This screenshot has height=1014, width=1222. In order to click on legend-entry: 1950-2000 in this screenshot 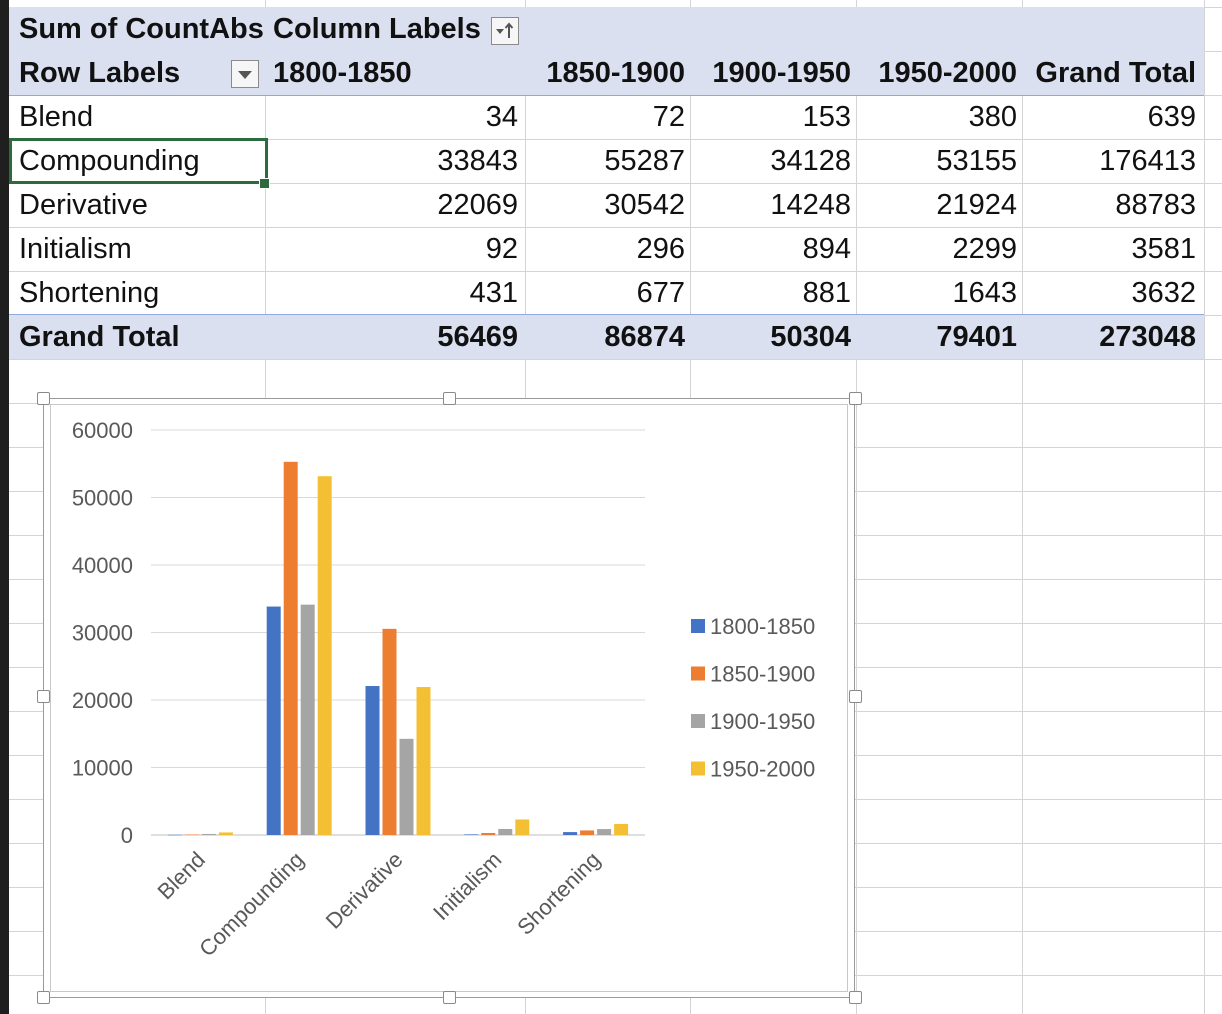, I will do `click(762, 769)`.